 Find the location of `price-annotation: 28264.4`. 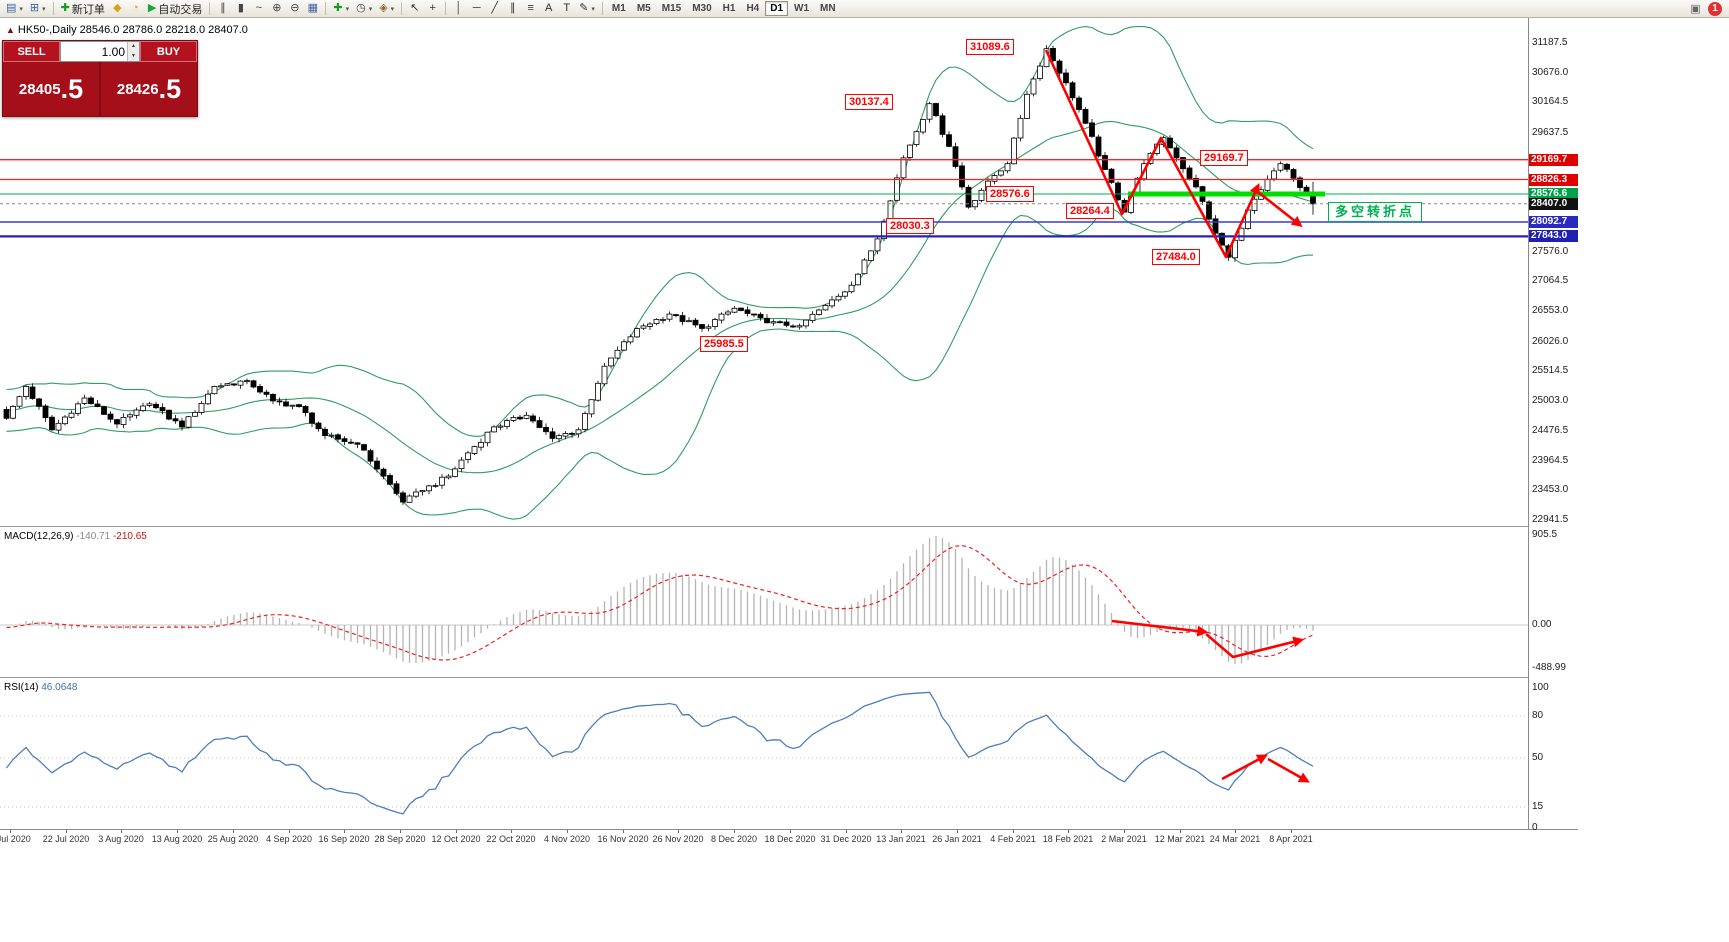

price-annotation: 28264.4 is located at coordinates (1090, 211).